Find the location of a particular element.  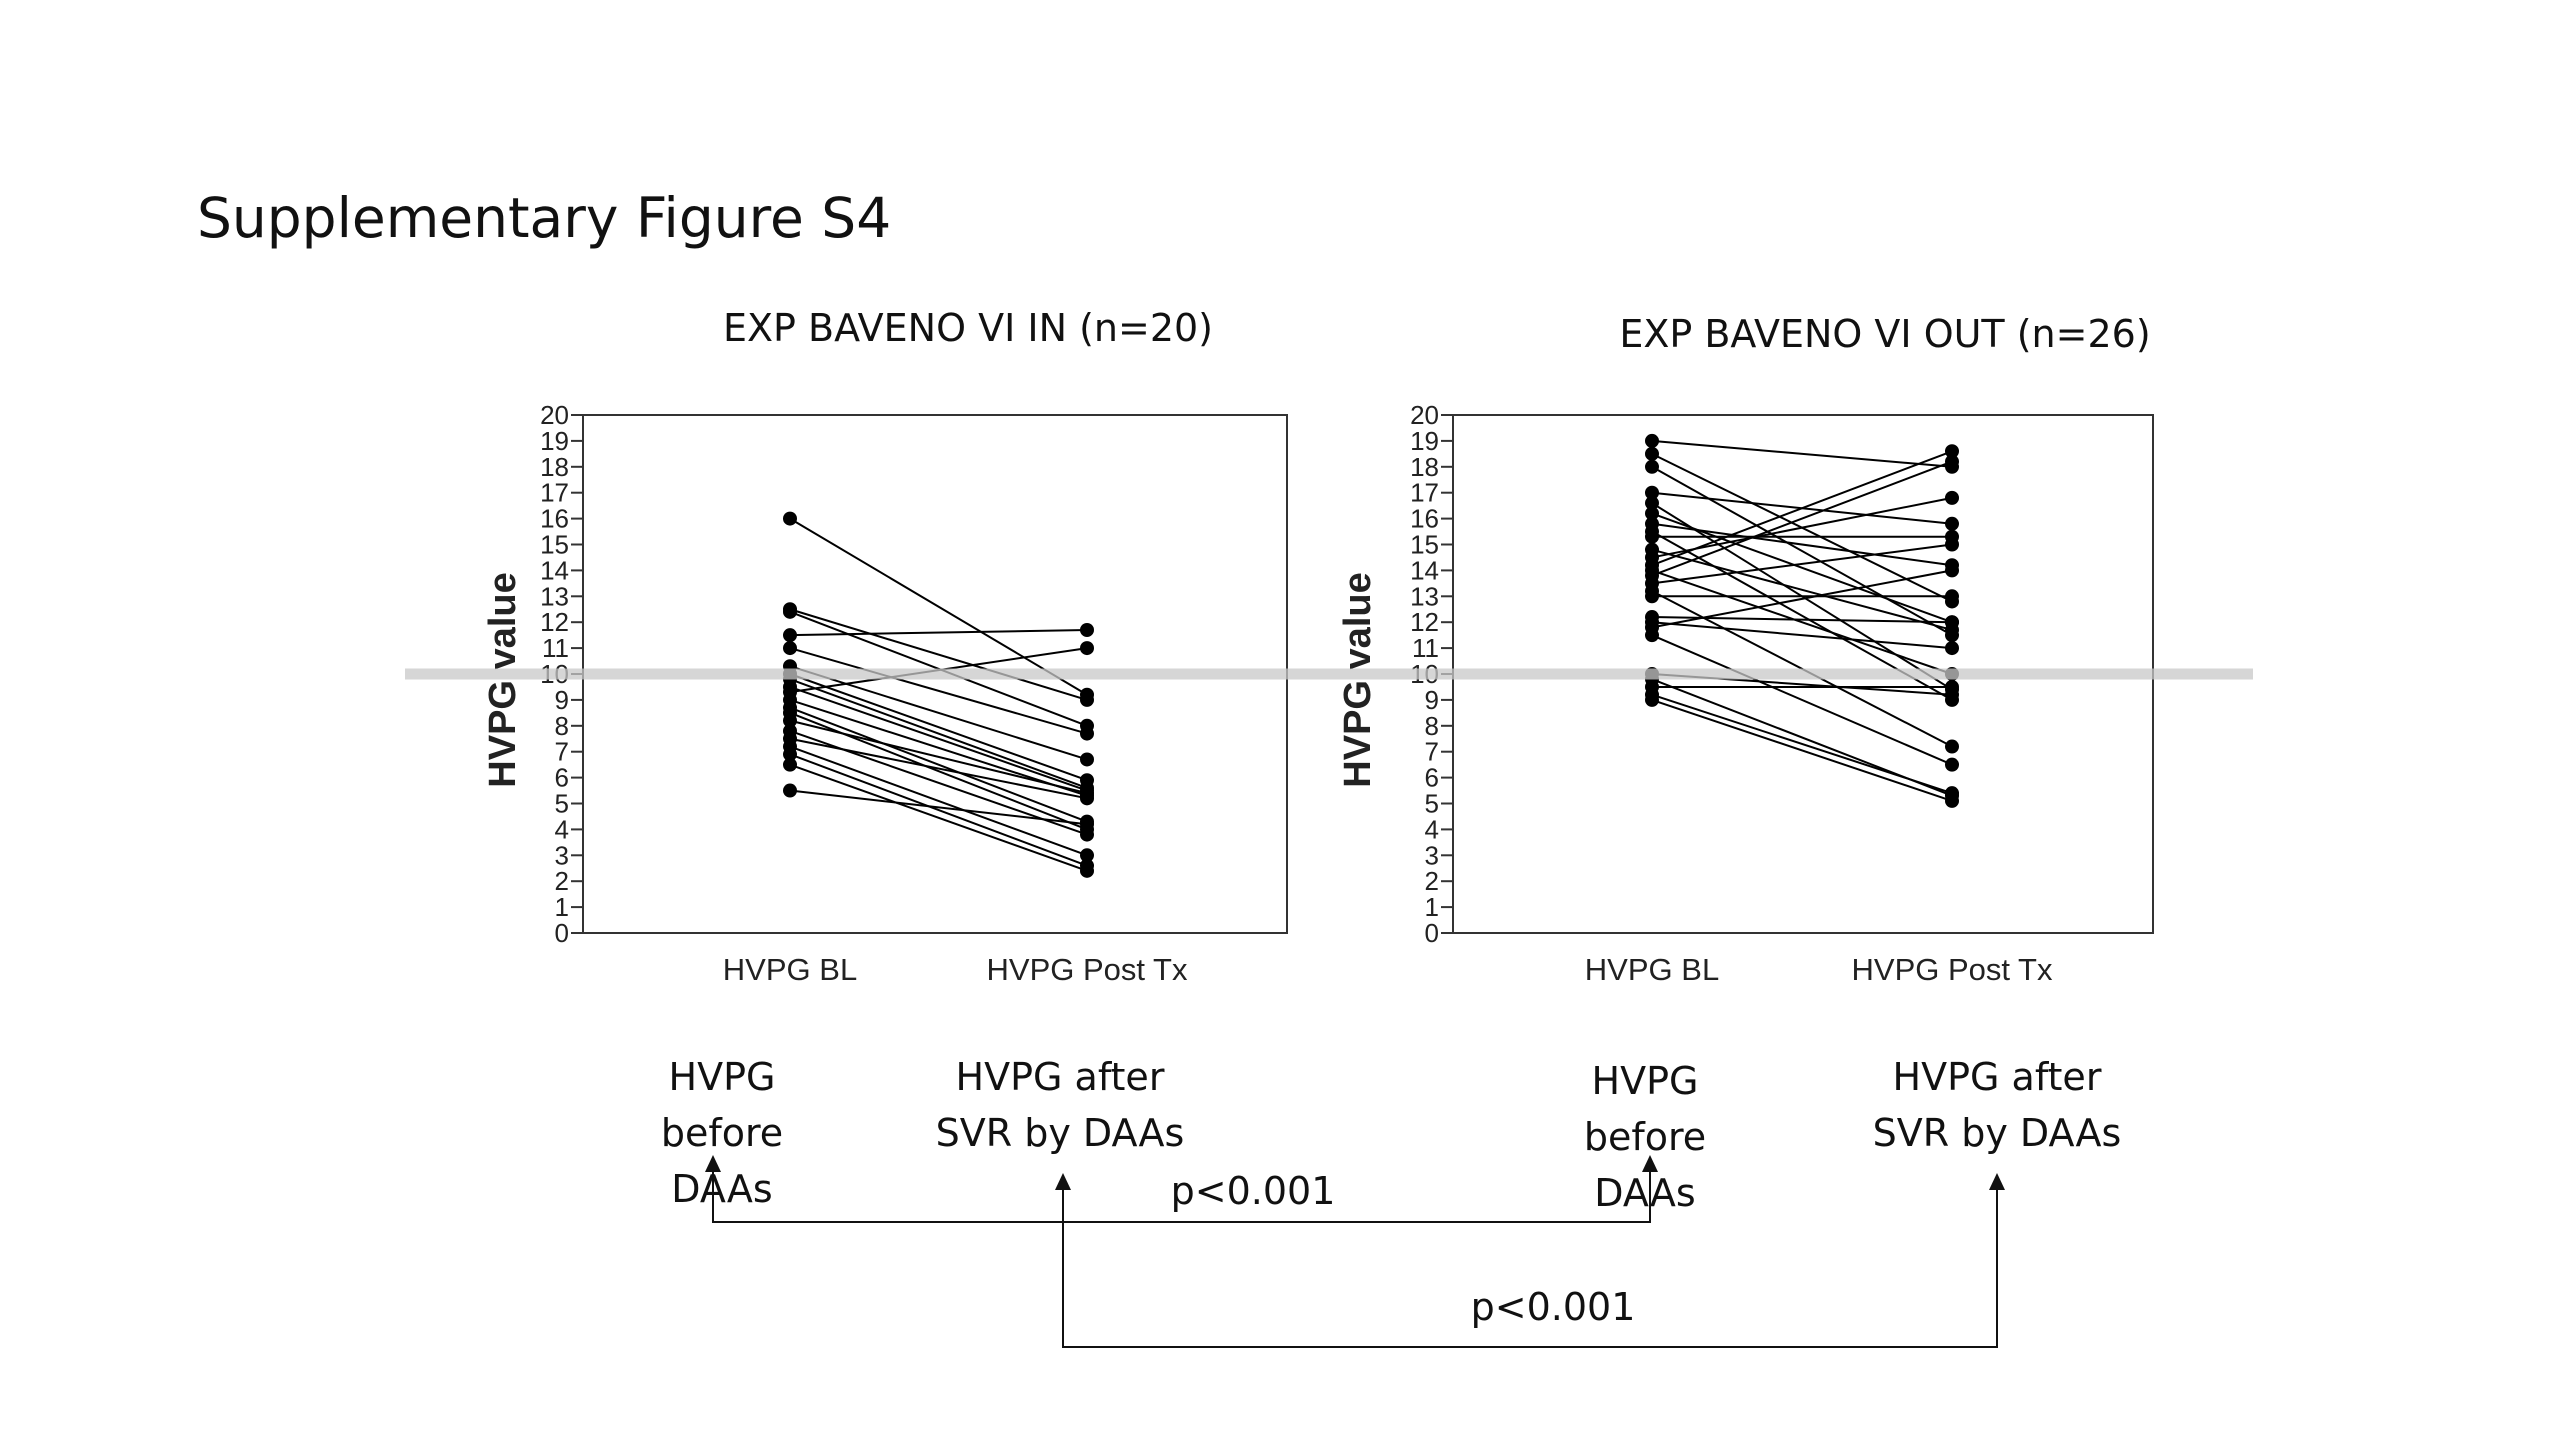

chart-in-ytick-label: 12 is located at coordinates (554, 622).